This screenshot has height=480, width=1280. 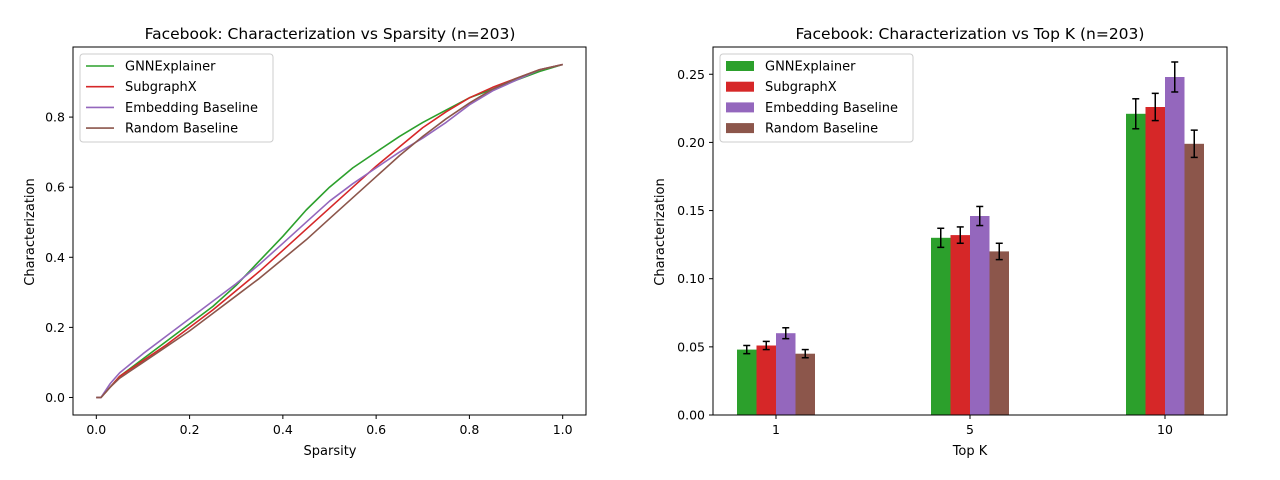 I want to click on right-y-tick-label: 0.20, so click(x=691, y=142).